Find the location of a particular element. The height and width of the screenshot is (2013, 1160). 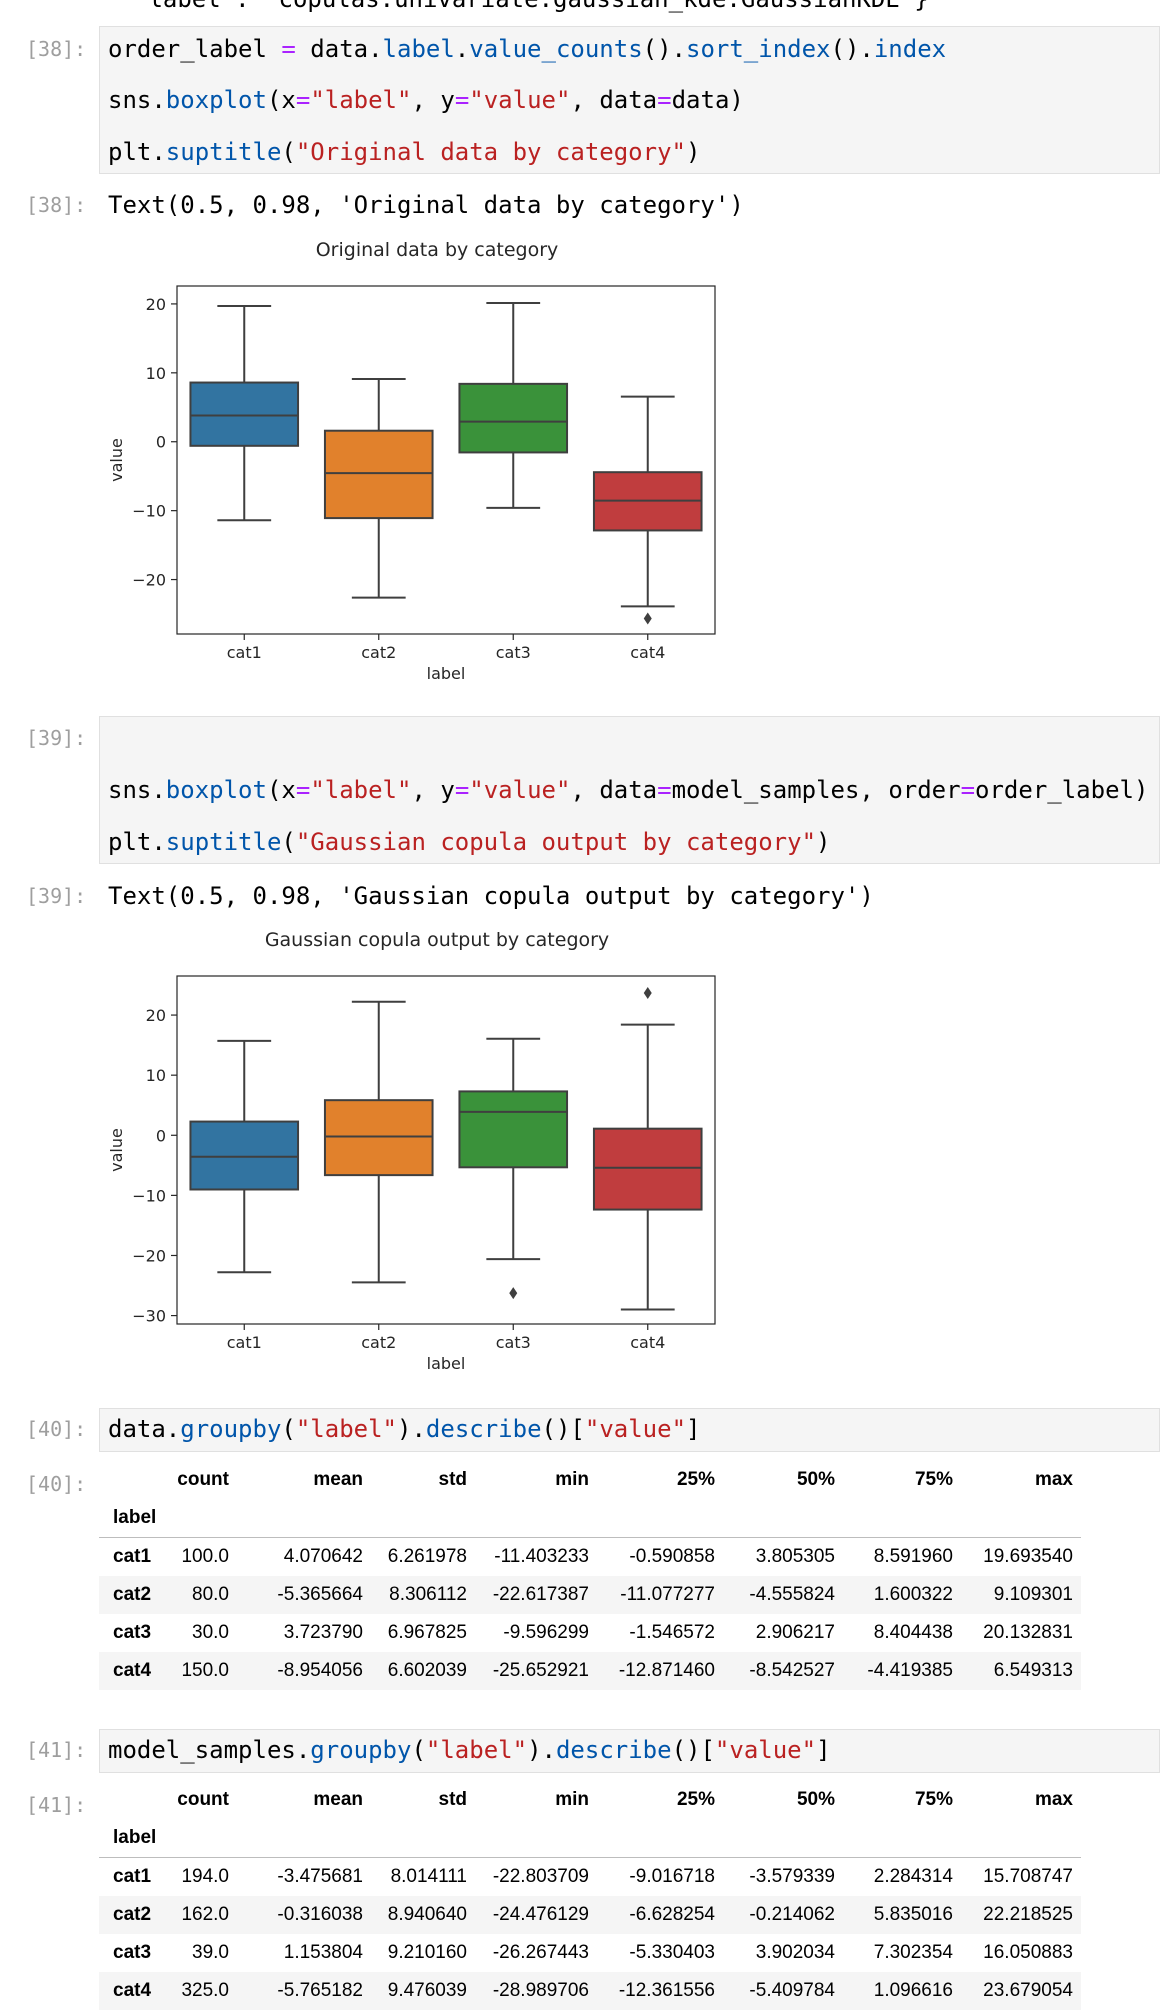

output-prompt: [39]: is located at coordinates (56, 896).